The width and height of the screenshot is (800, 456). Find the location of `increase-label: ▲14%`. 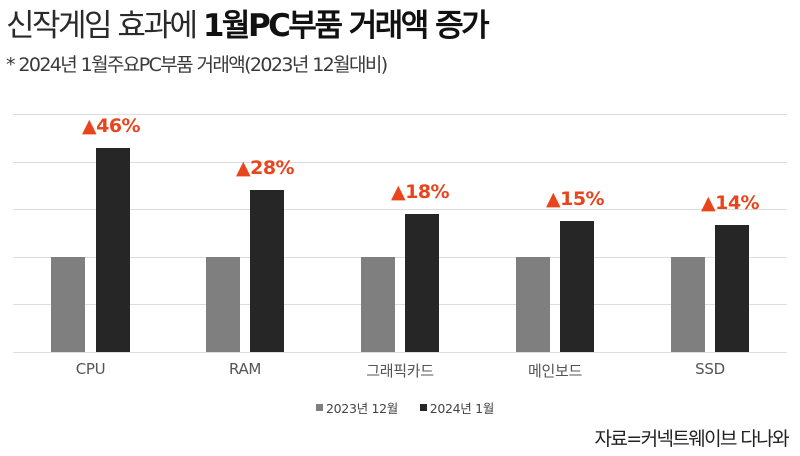

increase-label: ▲14% is located at coordinates (730, 203).